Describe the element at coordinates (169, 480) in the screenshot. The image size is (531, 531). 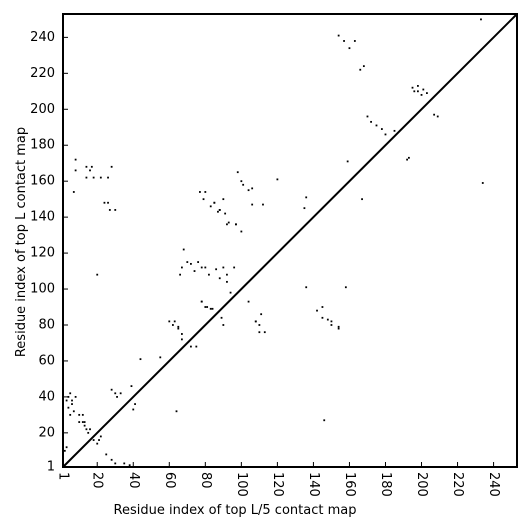
I see `x-tick-label: 60` at that location.